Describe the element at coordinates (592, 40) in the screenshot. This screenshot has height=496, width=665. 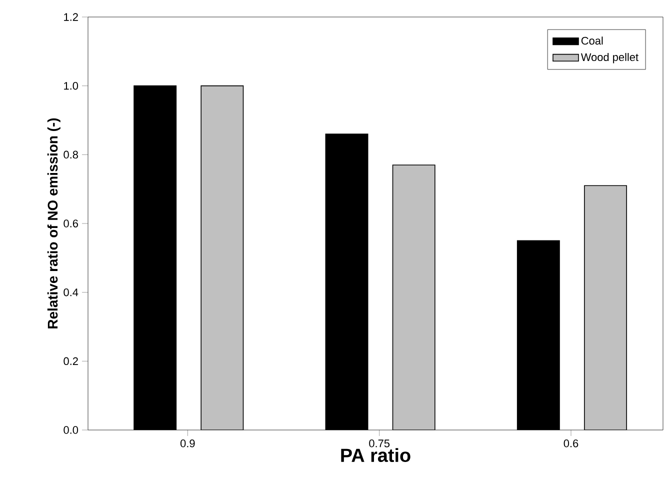
I see `legend-label: Coal` at that location.